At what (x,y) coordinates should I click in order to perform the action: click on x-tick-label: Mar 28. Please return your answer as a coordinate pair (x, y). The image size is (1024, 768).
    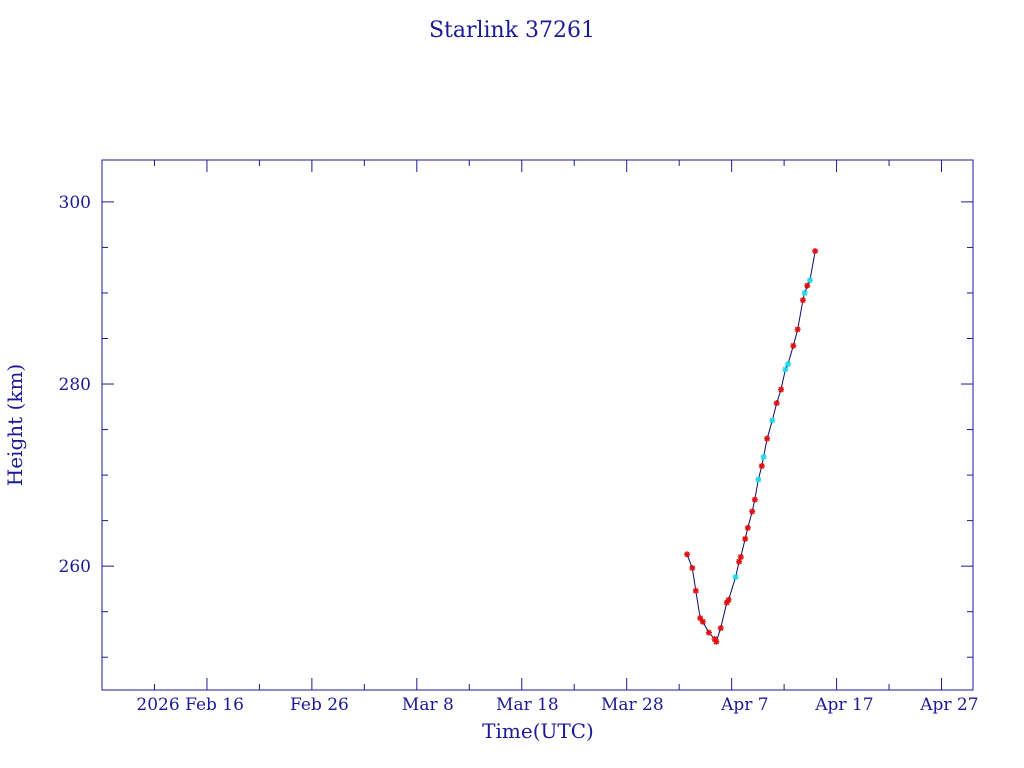
    Looking at the image, I should click on (632, 705).